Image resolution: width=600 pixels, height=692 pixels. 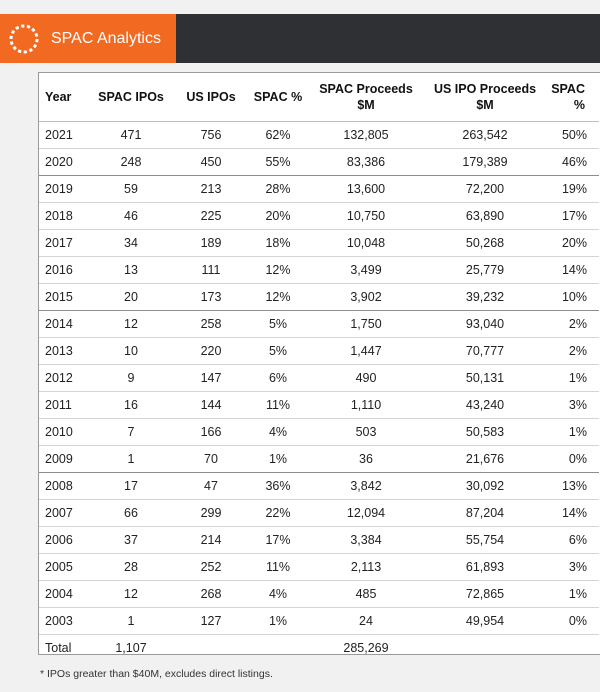 What do you see at coordinates (211, 621) in the screenshot?
I see `cell-us-ipos: 127` at bounding box center [211, 621].